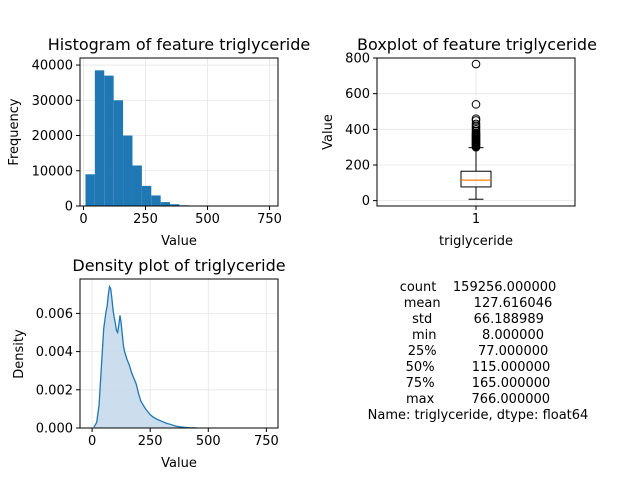  I want to click on boxplot-y-tick-label: 400, so click(357, 130).